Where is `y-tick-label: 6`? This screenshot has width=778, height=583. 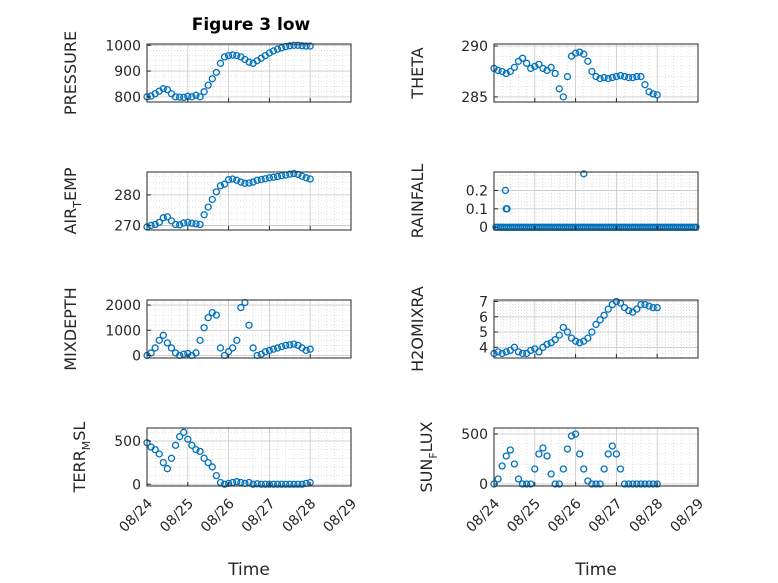
y-tick-label: 6 is located at coordinates (483, 318).